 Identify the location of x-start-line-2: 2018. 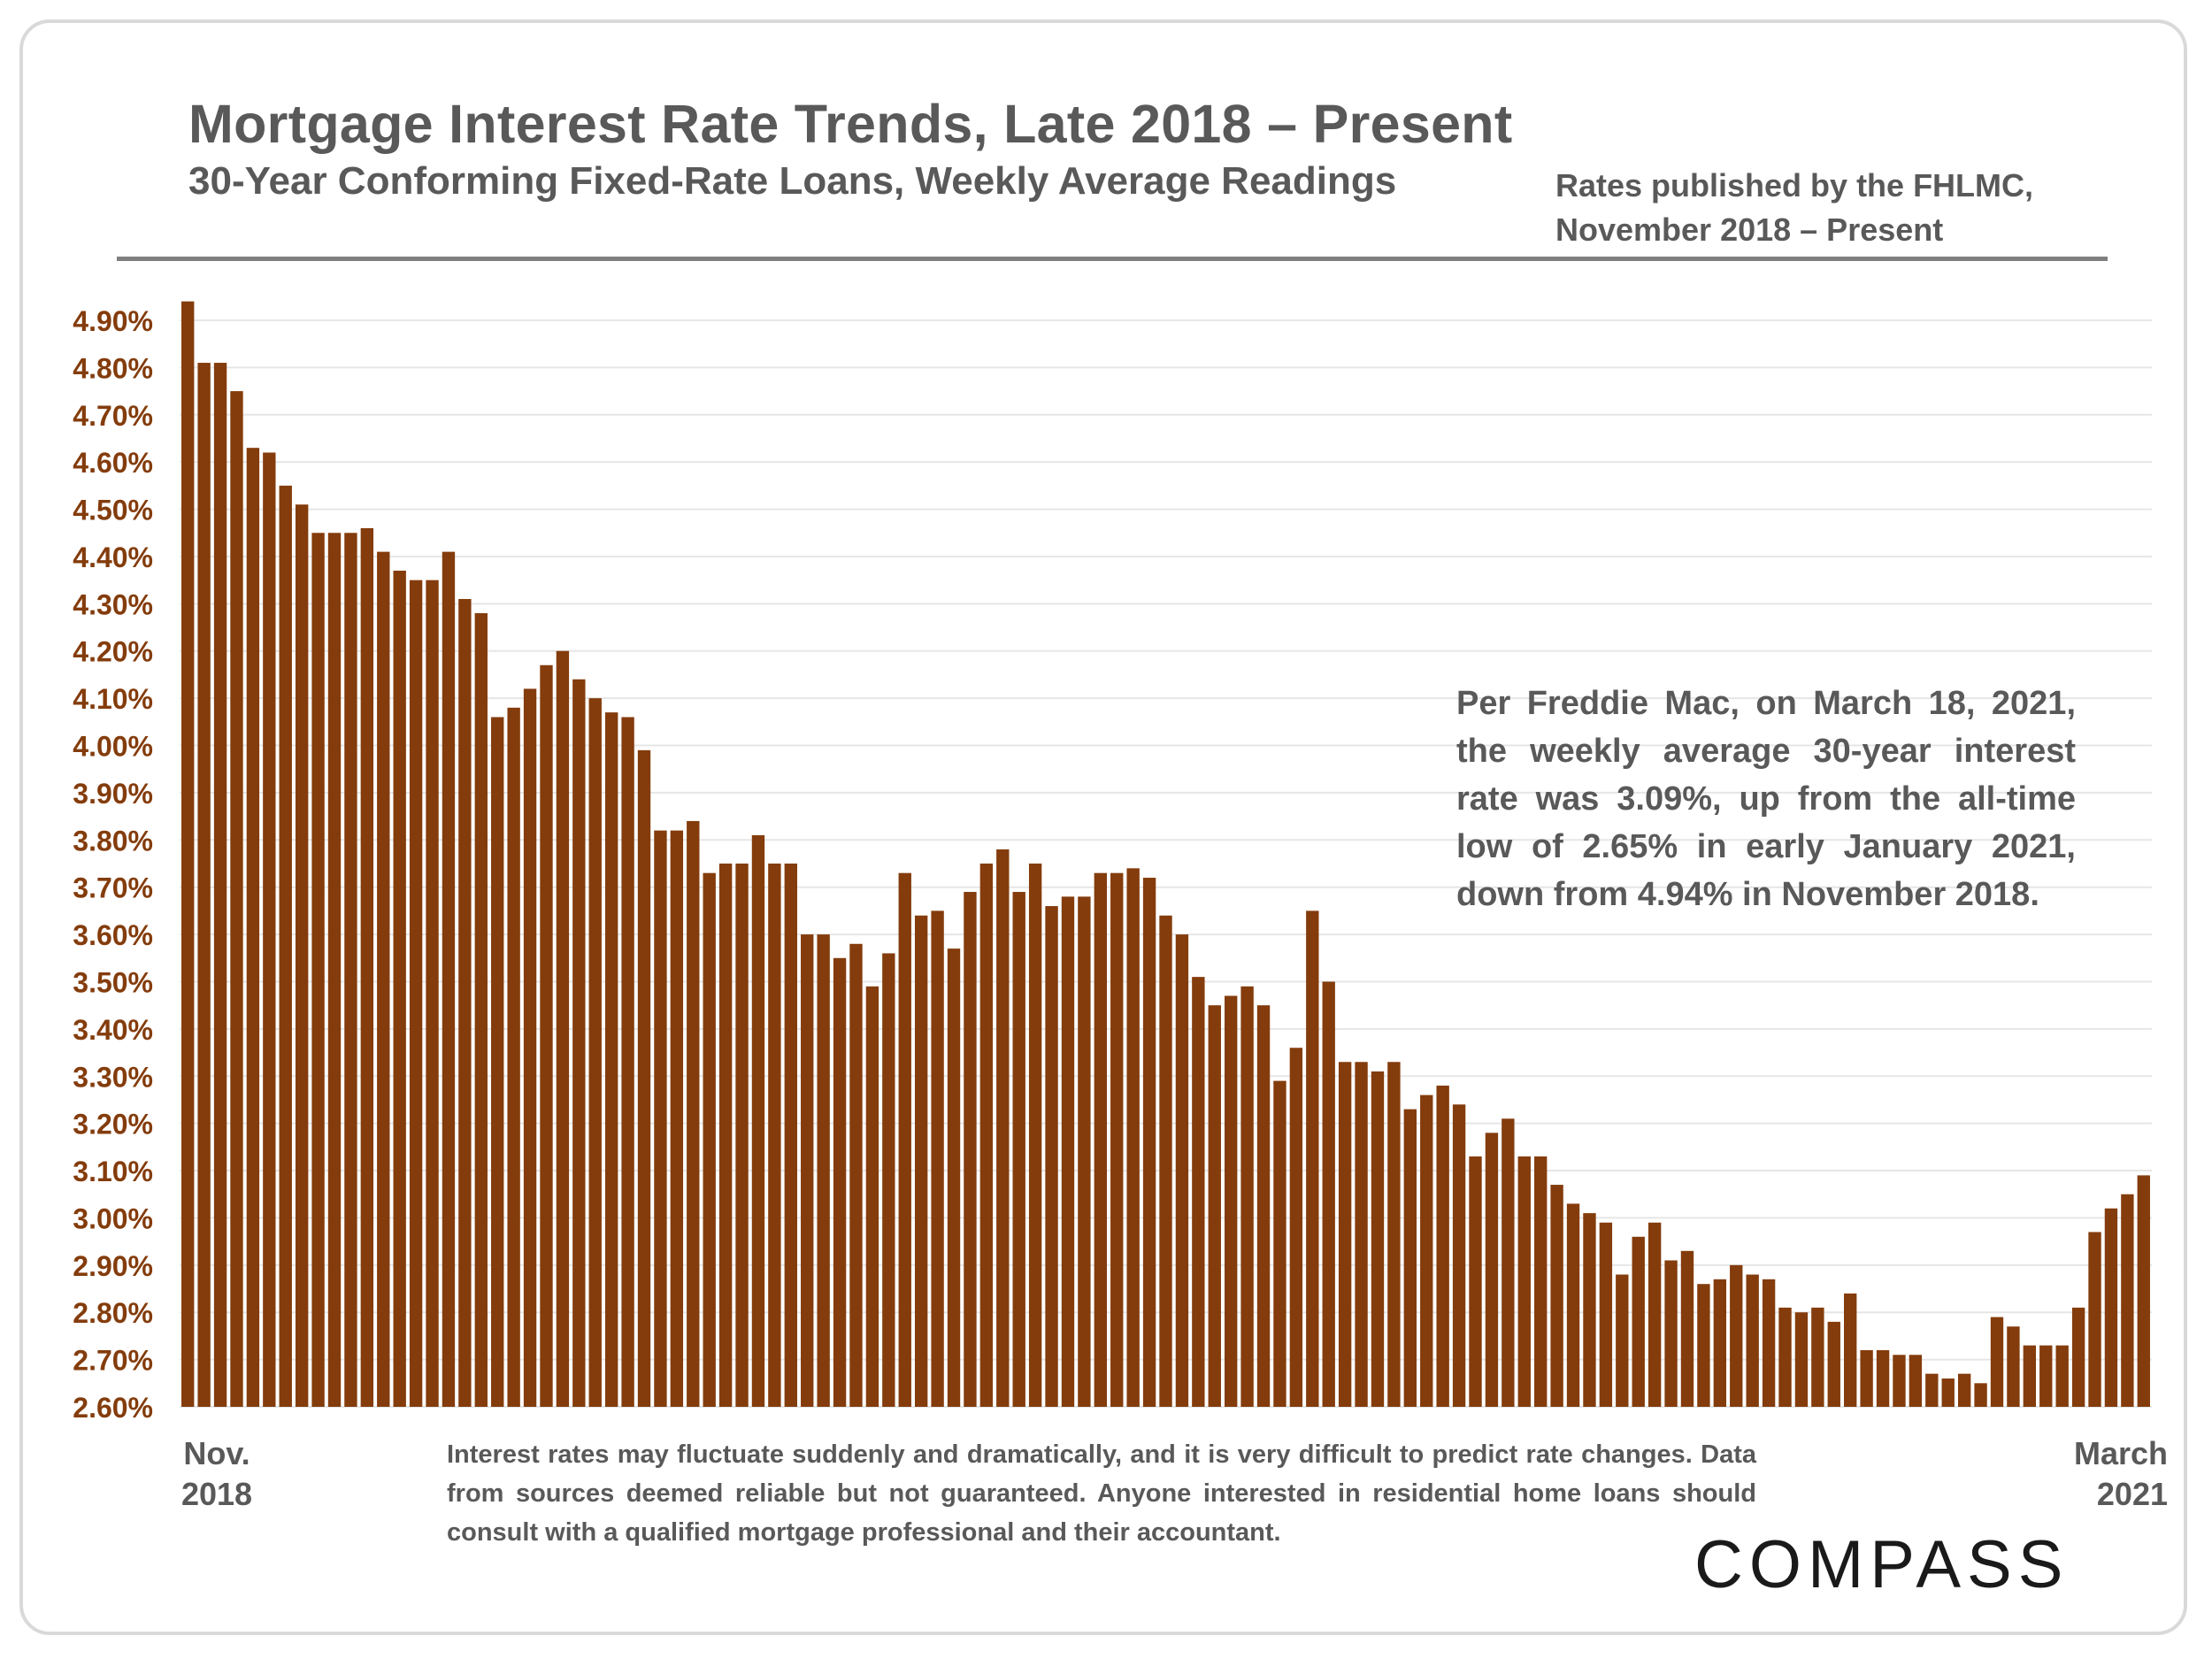
(217, 1494).